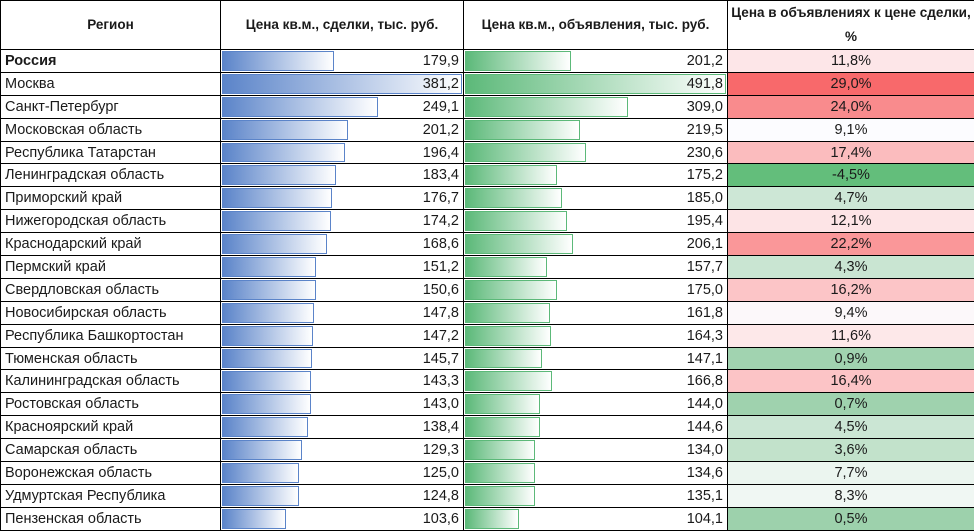  Describe the element at coordinates (111, 495) in the screenshot. I see `cell-region: Удмуртская Республика` at that location.